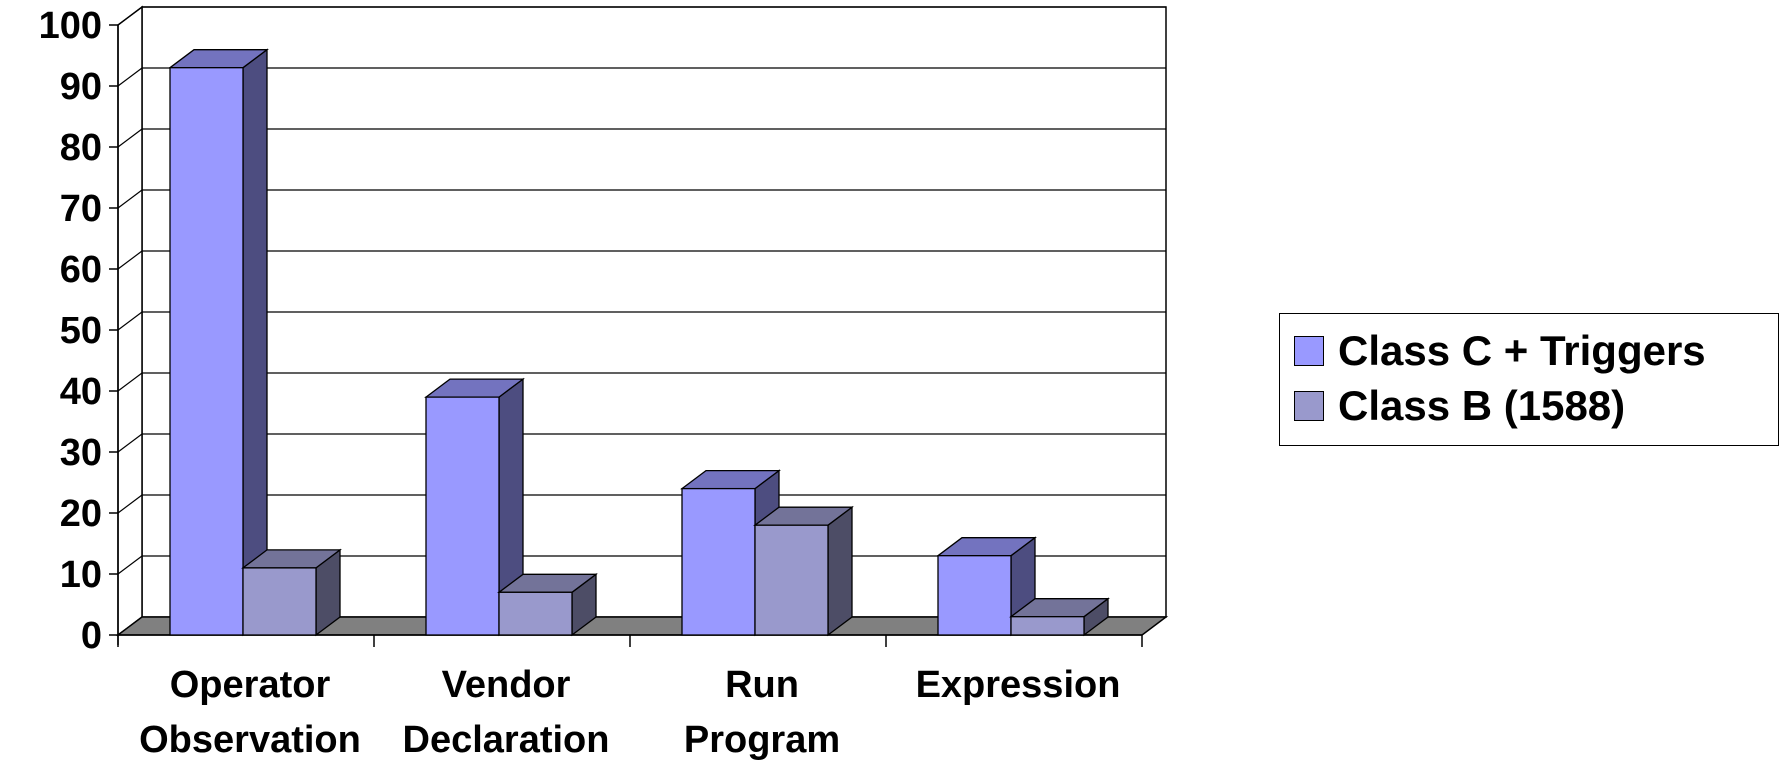  Describe the element at coordinates (81, 148) in the screenshot. I see `y-tick-label: 80` at that location.